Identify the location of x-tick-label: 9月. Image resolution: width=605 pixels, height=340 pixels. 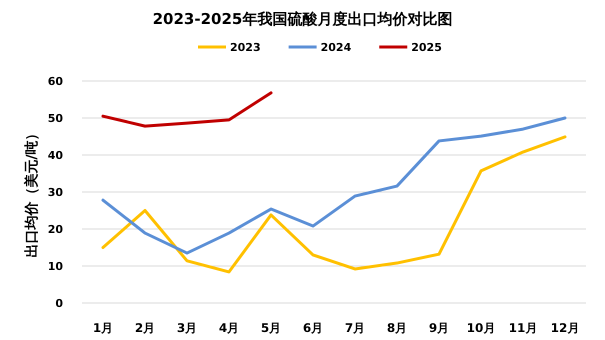
(439, 328).